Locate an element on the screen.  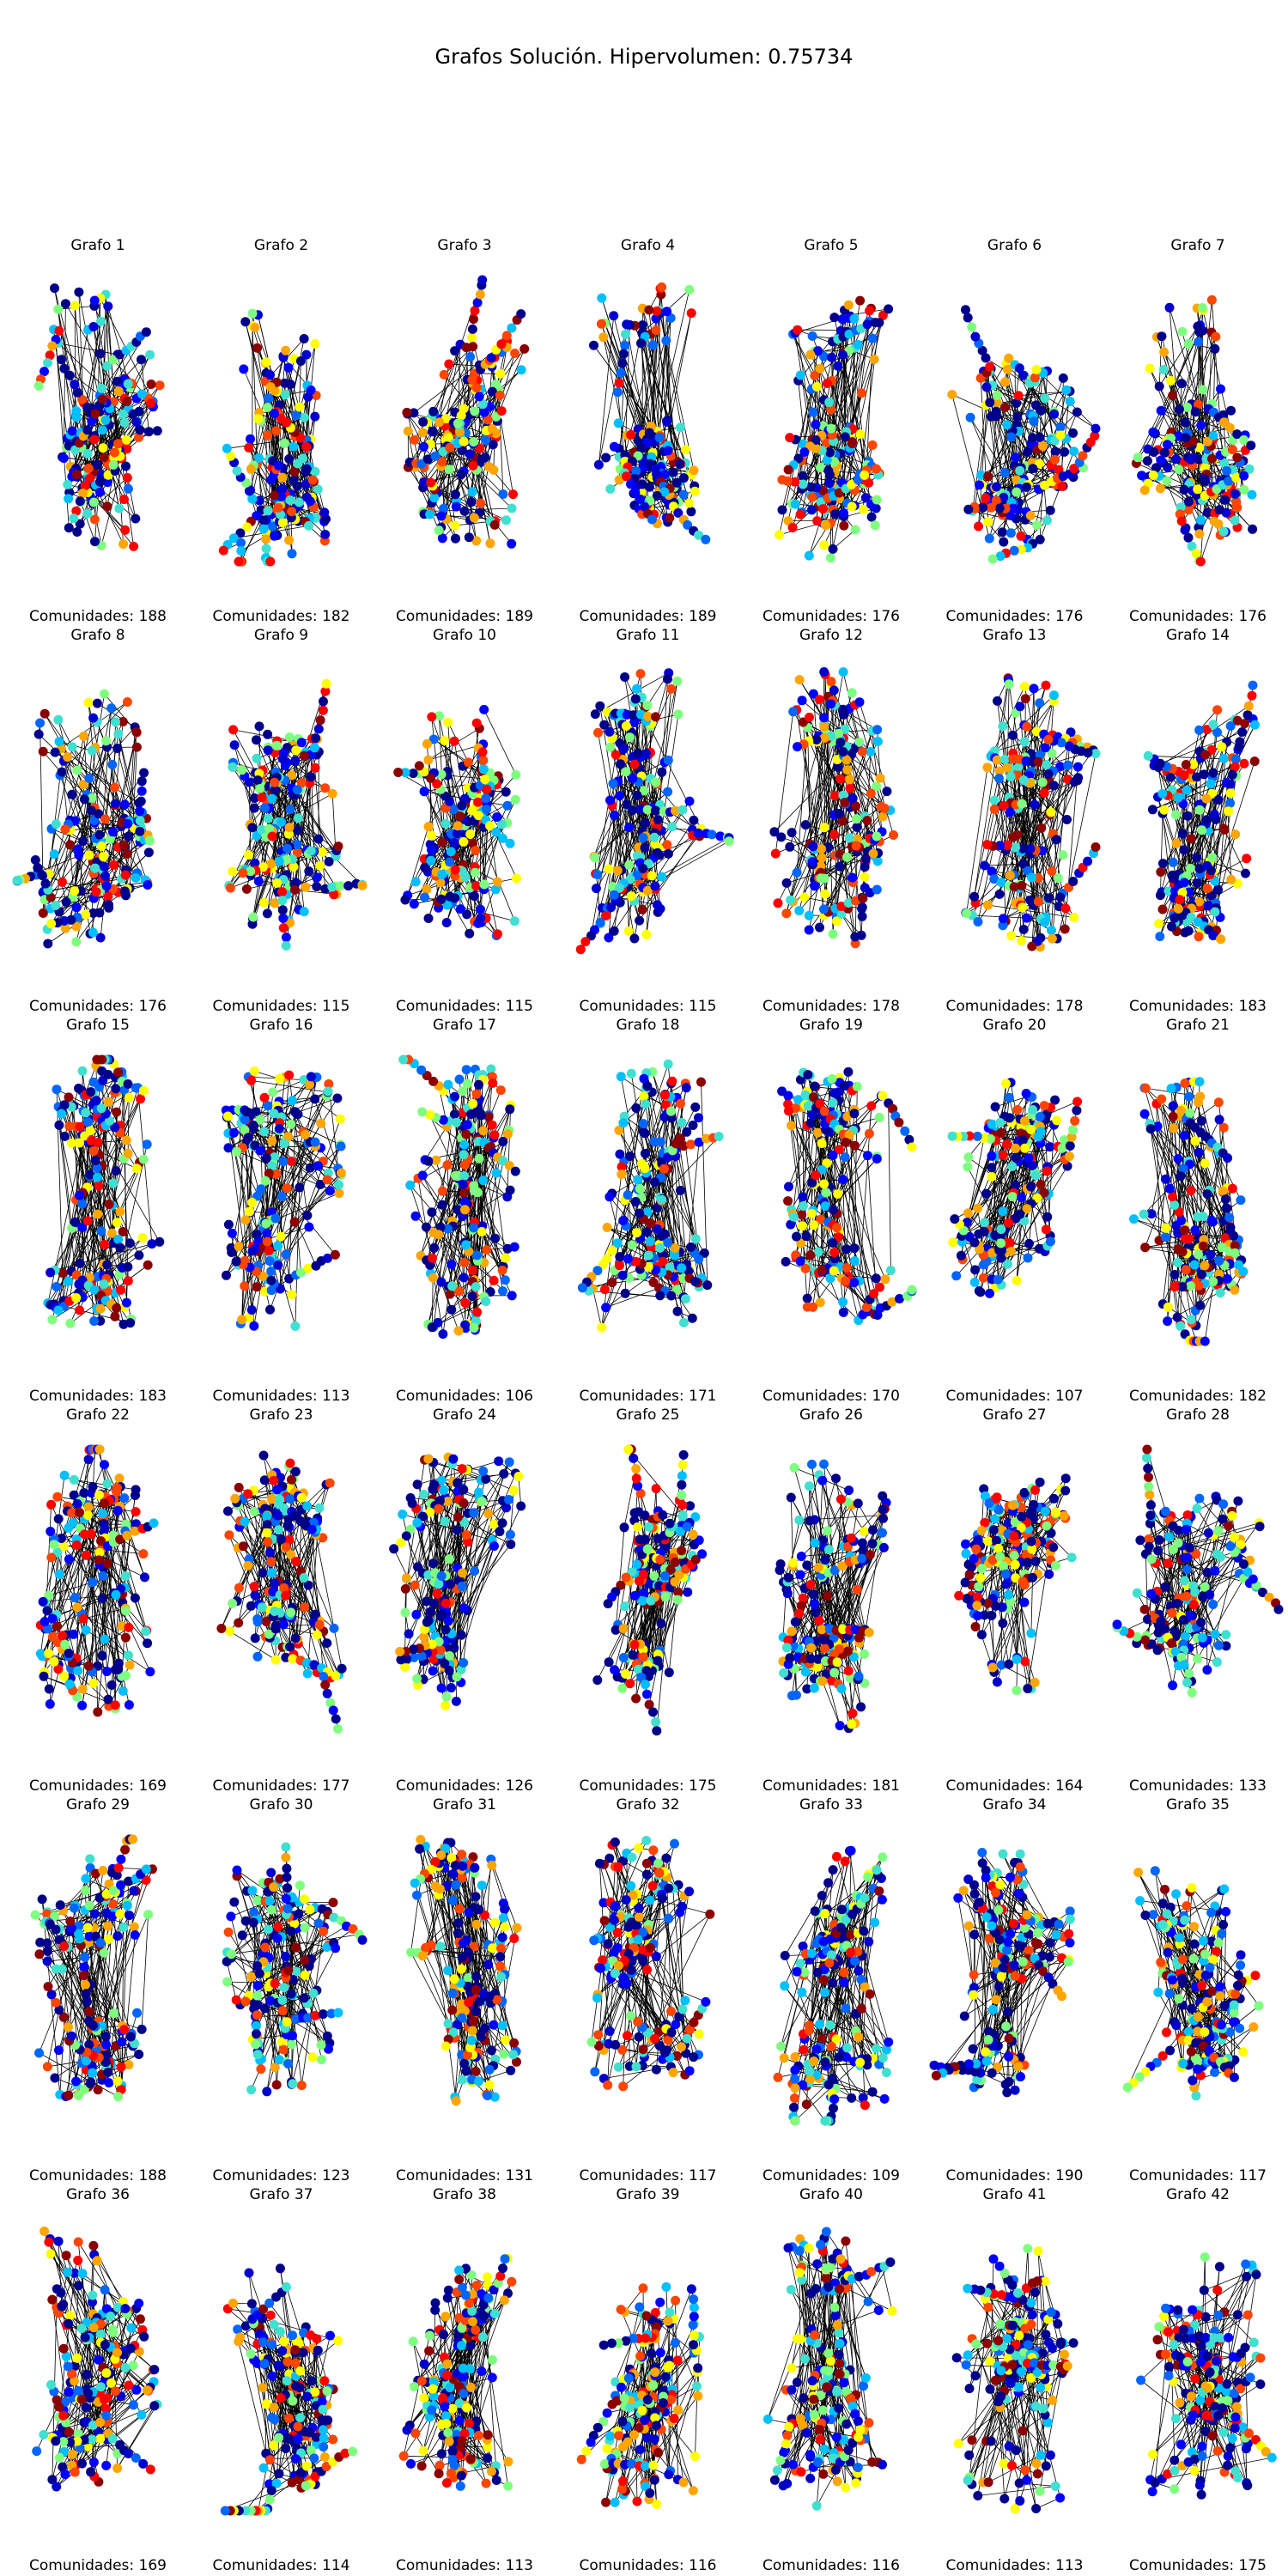
communities-value: 115 is located at coordinates (336, 1006).